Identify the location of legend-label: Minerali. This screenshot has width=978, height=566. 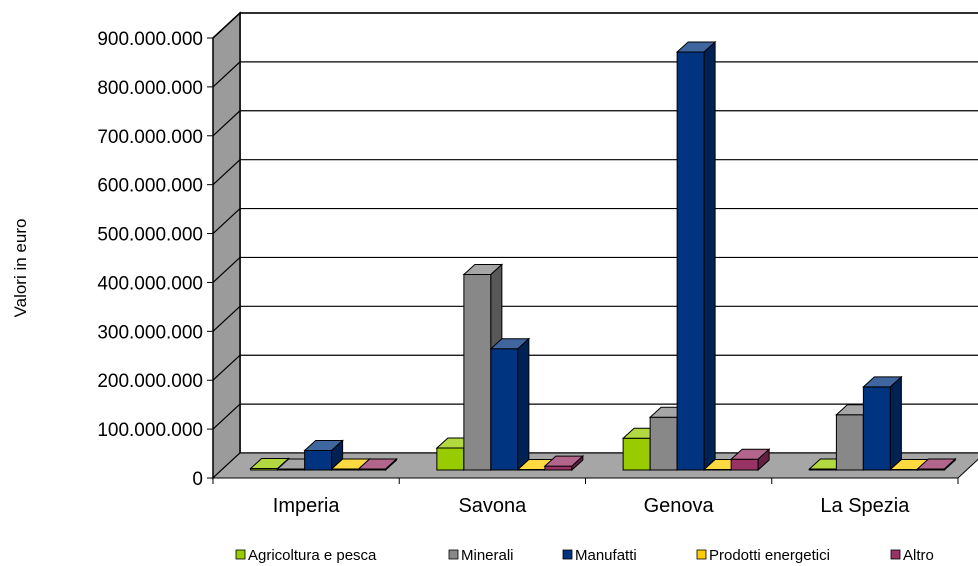
(487, 555).